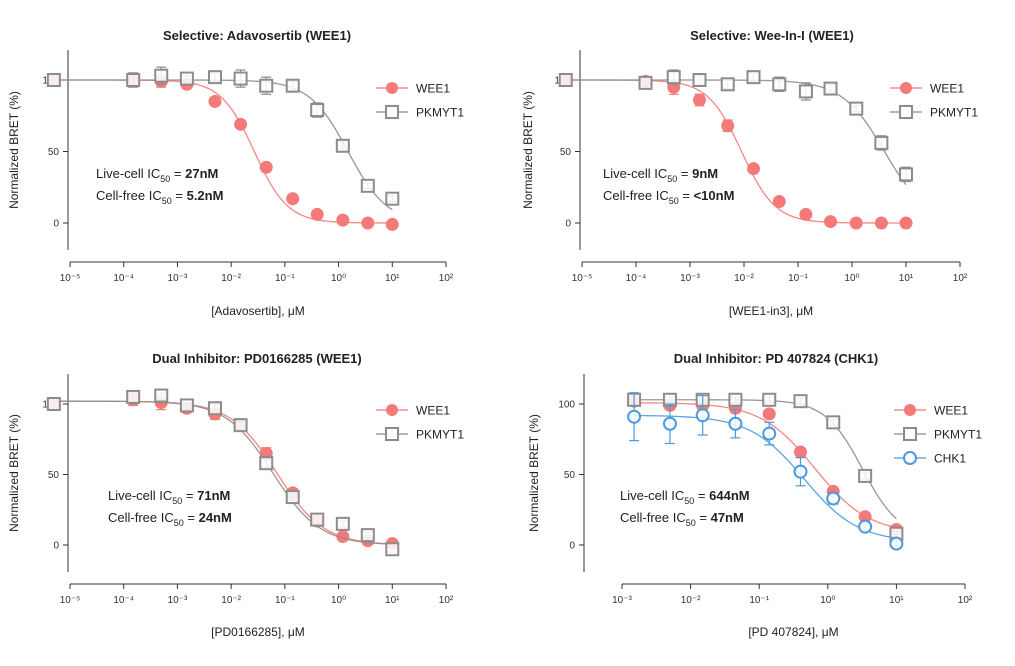 This screenshot has height=666, width=1015. What do you see at coordinates (70, 278) in the screenshot?
I see `x-tick-label: 10⁻⁵` at bounding box center [70, 278].